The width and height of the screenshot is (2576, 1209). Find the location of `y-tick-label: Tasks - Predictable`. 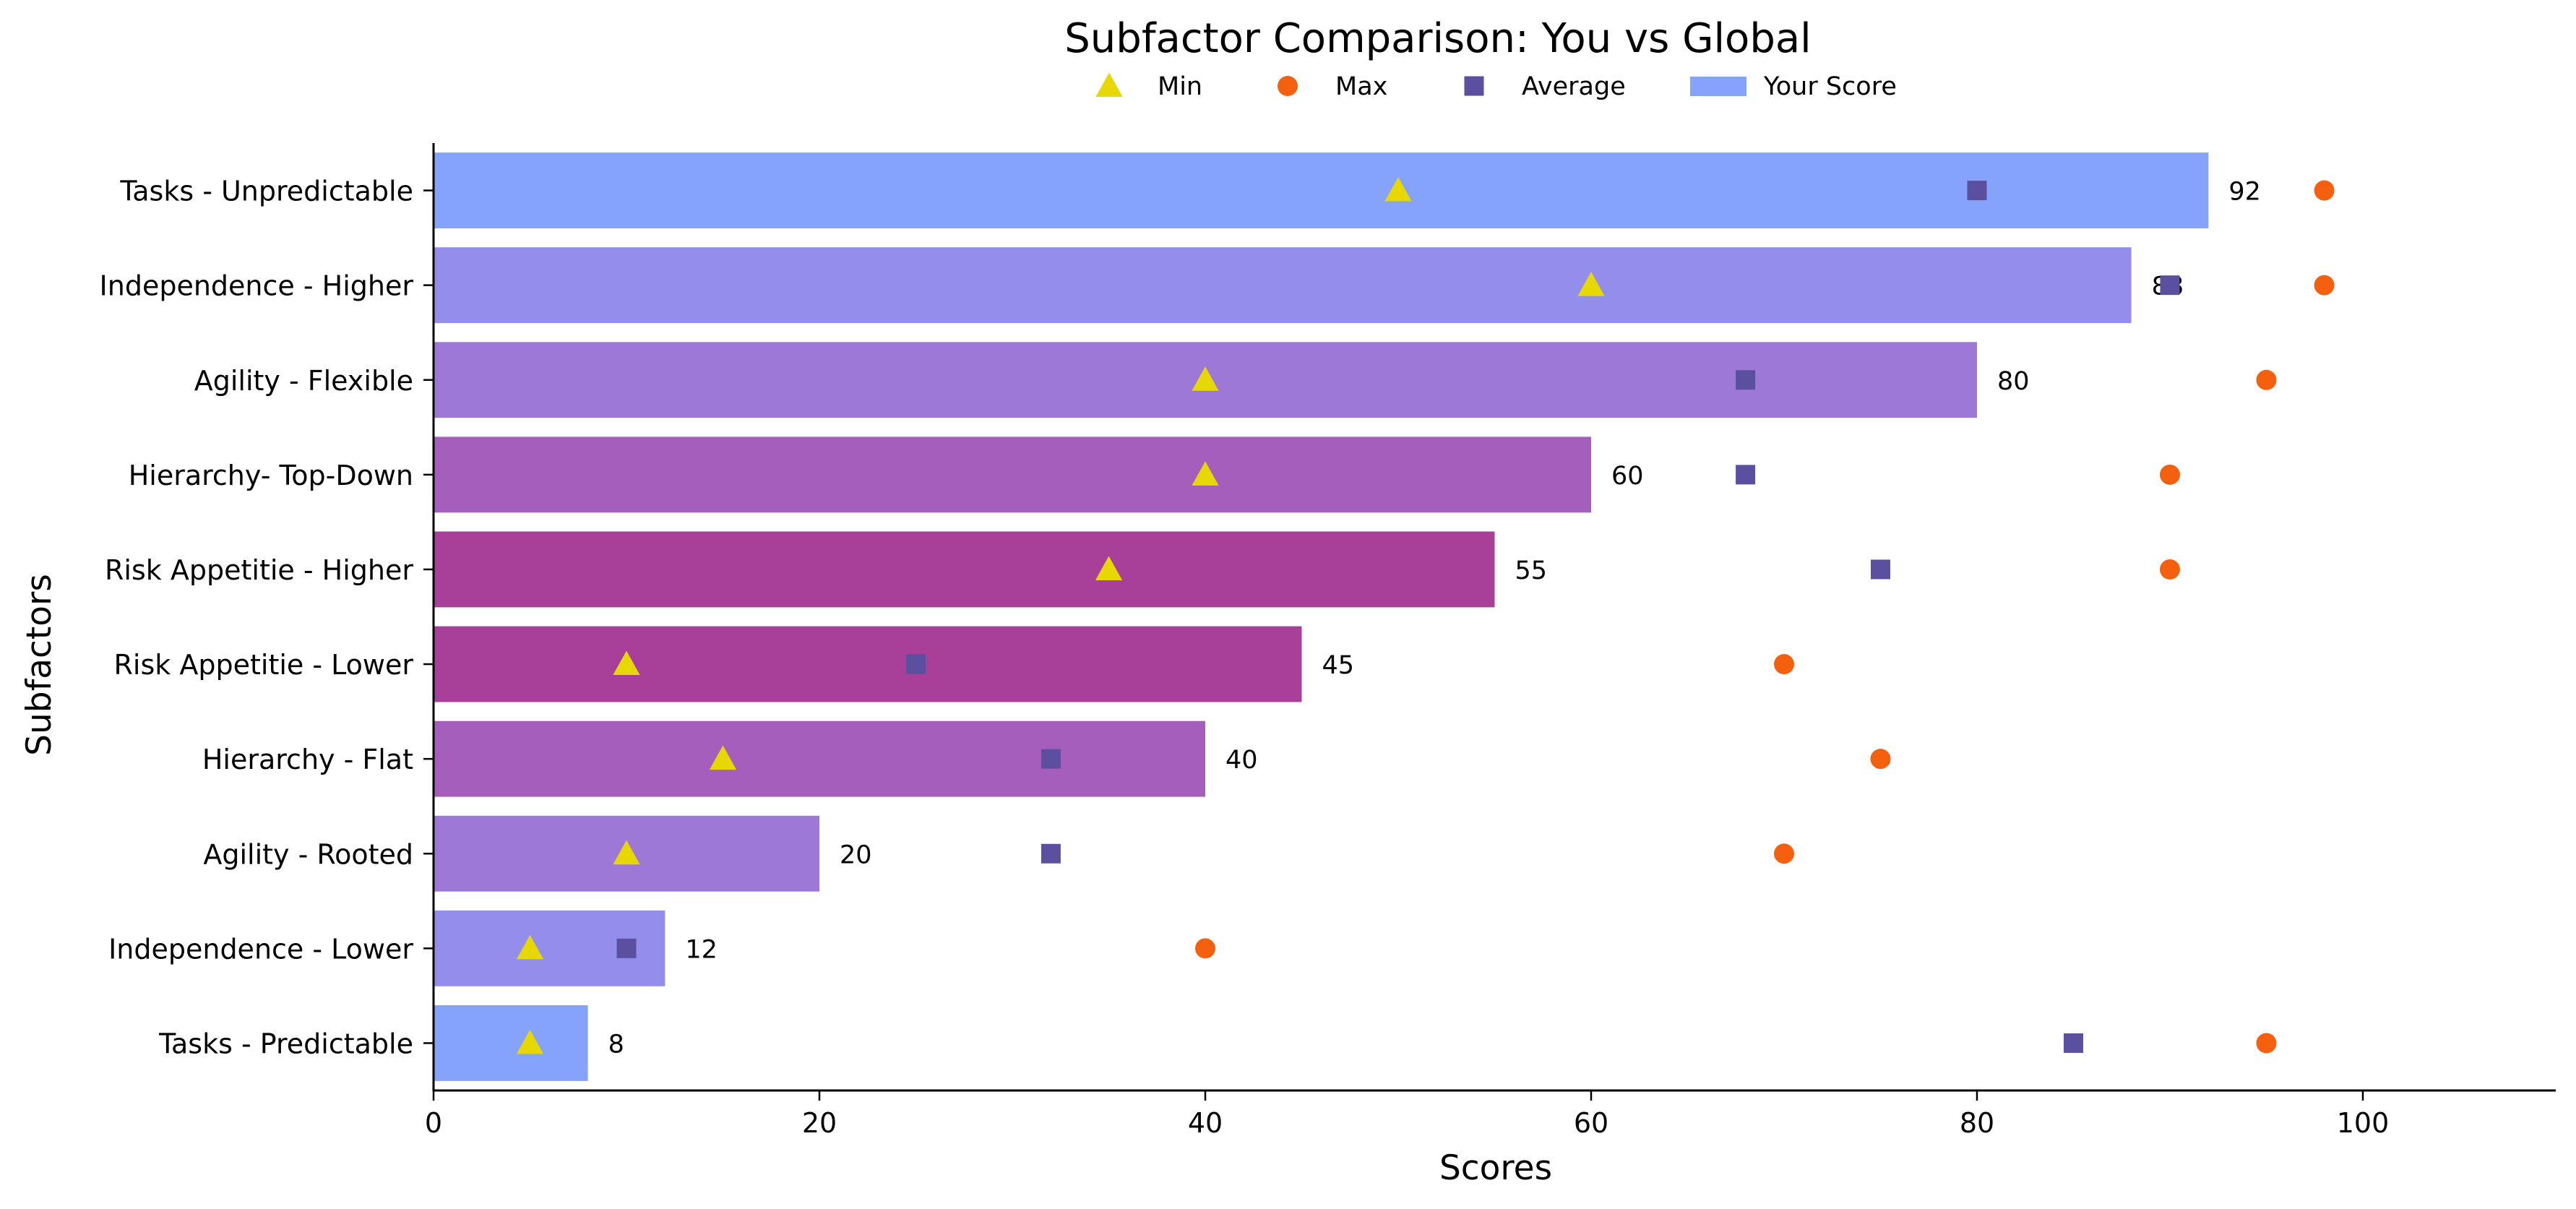

y-tick-label: Tasks - Predictable is located at coordinates (285, 1044).